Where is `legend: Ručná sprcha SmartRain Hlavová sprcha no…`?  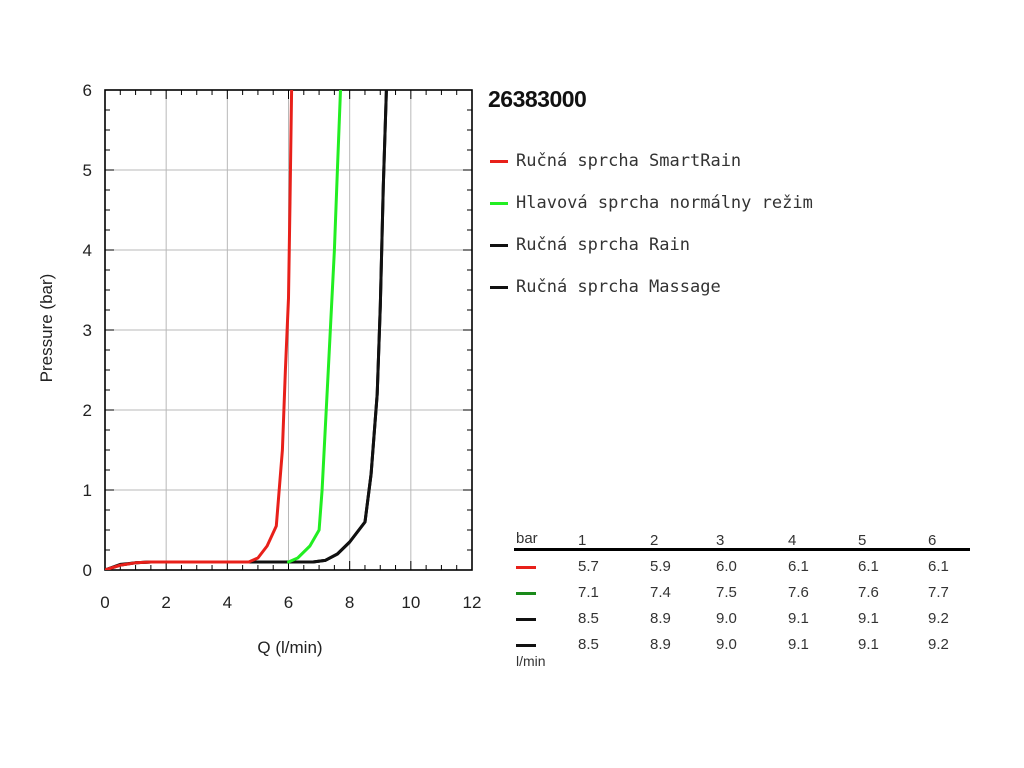
legend: Ručná sprcha SmartRain Hlavová sprcha no… is located at coordinates (651, 224).